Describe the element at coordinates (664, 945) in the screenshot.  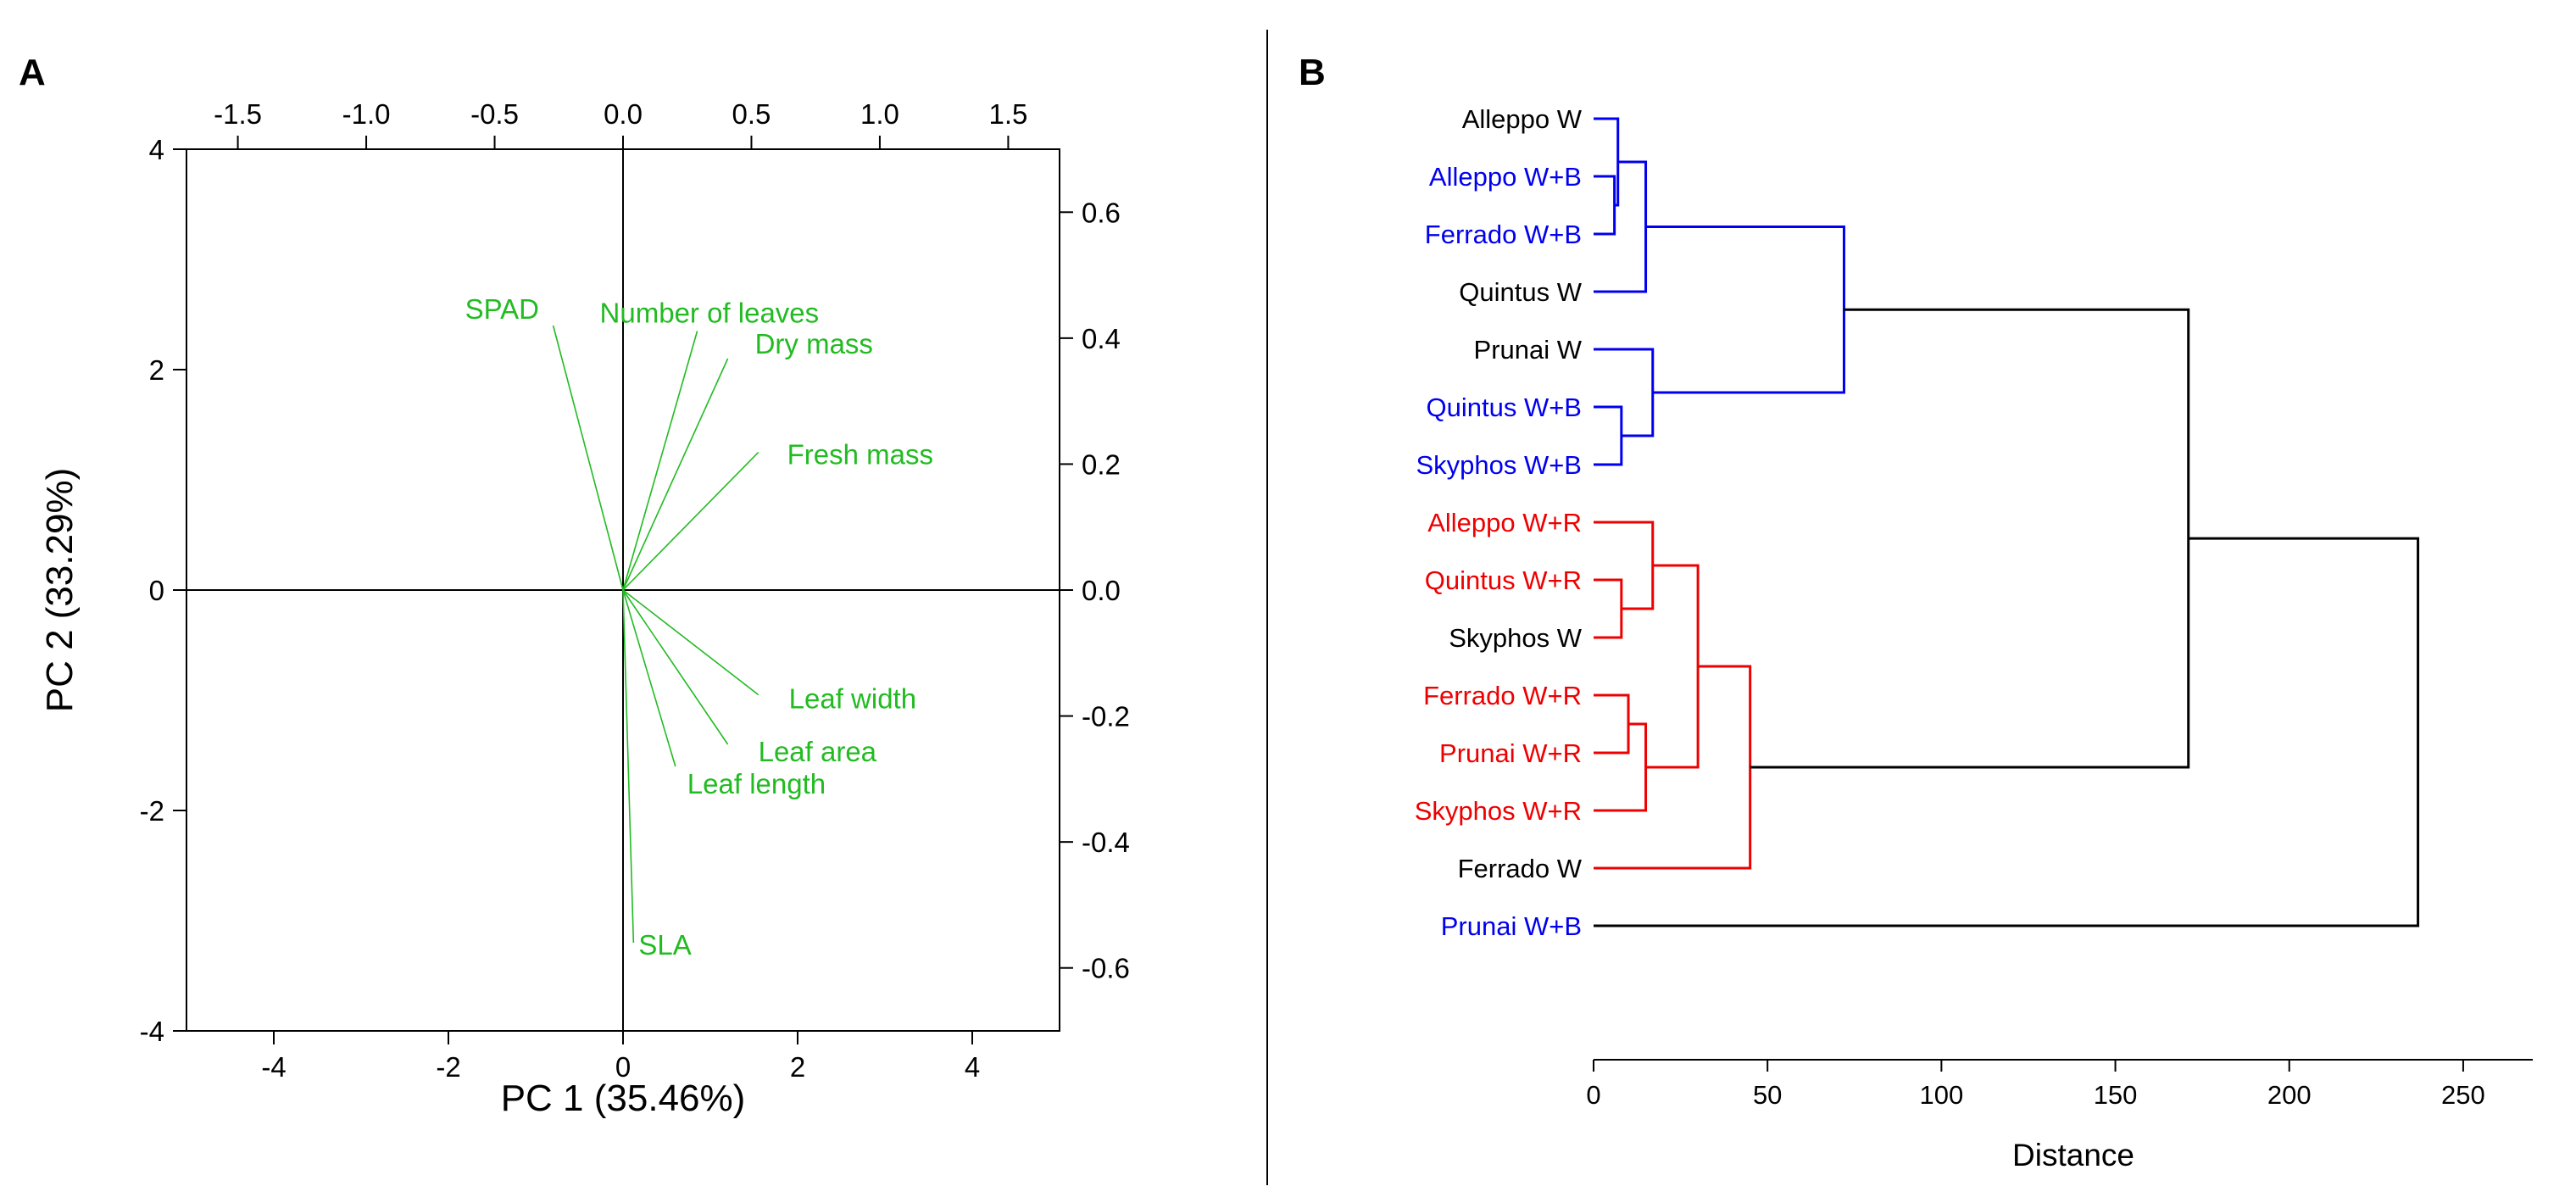
I see `loading-label: SLA` at that location.